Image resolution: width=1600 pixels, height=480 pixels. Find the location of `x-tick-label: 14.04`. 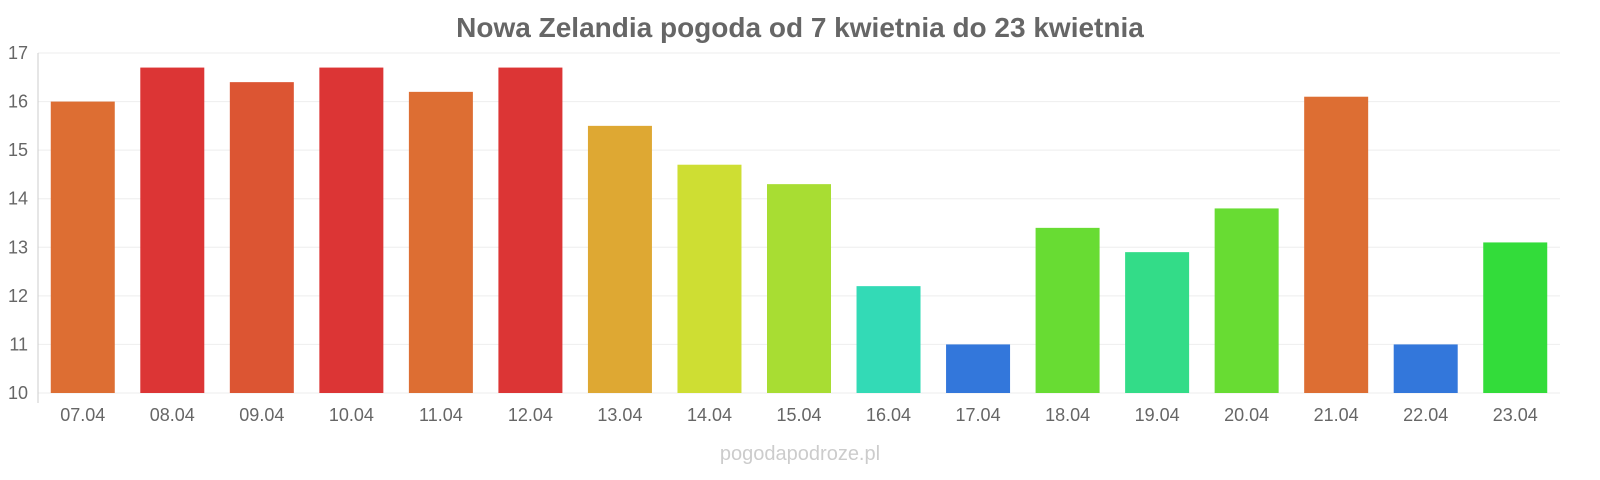

x-tick-label: 14.04 is located at coordinates (709, 415).